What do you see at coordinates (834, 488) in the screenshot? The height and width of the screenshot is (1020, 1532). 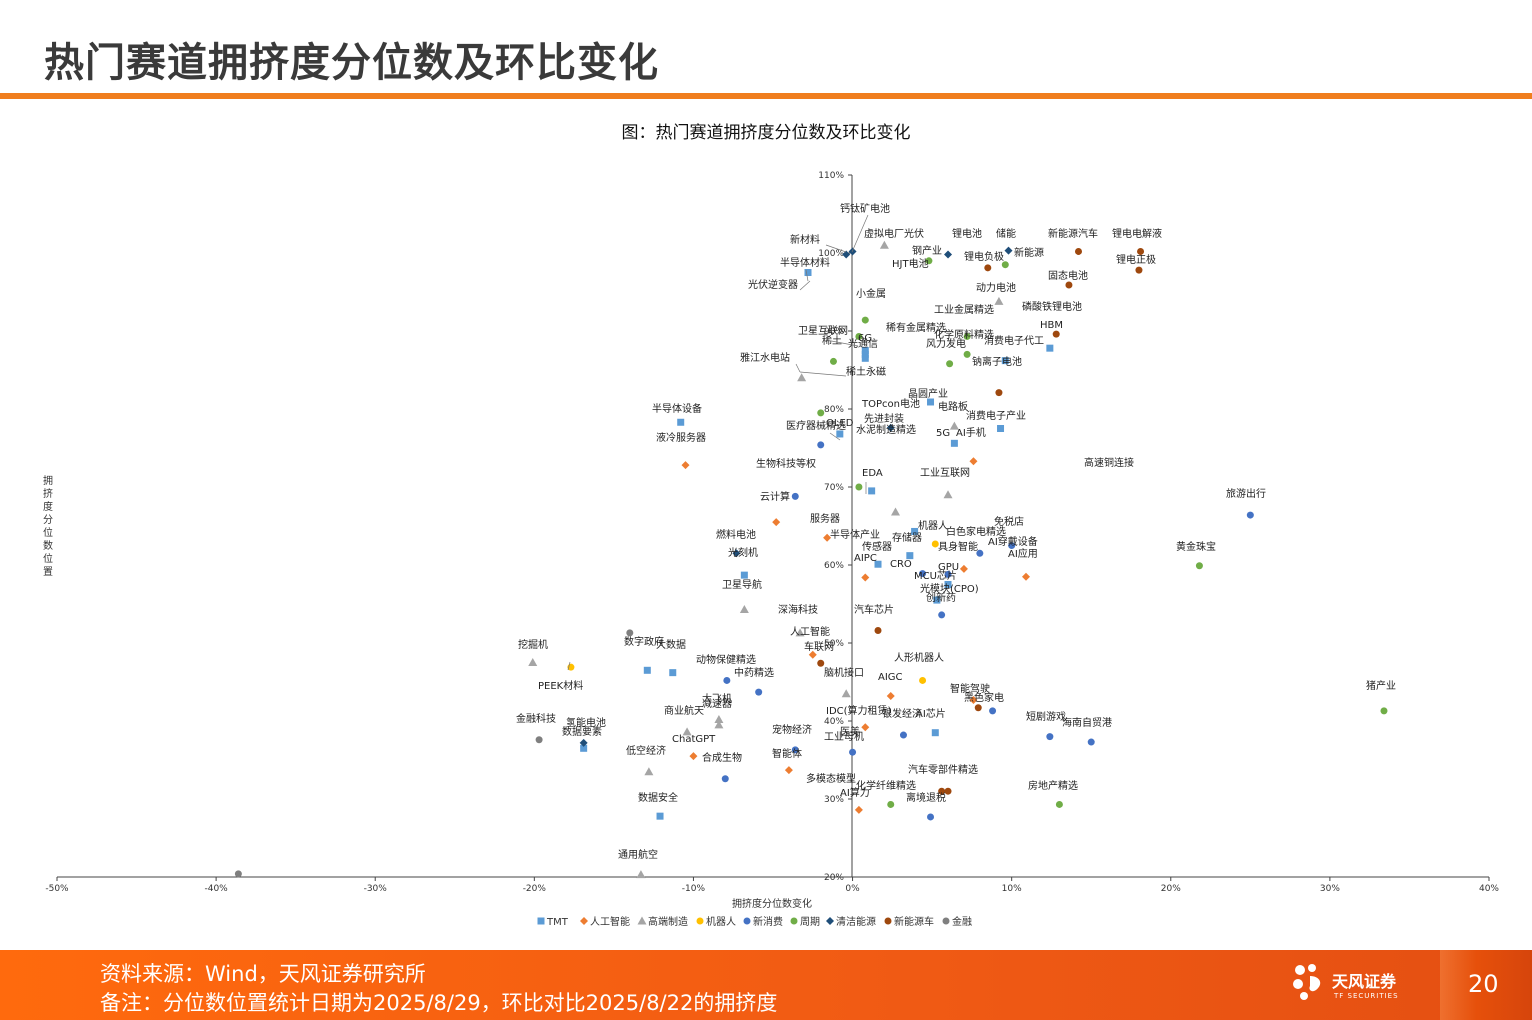 I see `y-tick-label: 70%` at bounding box center [834, 488].